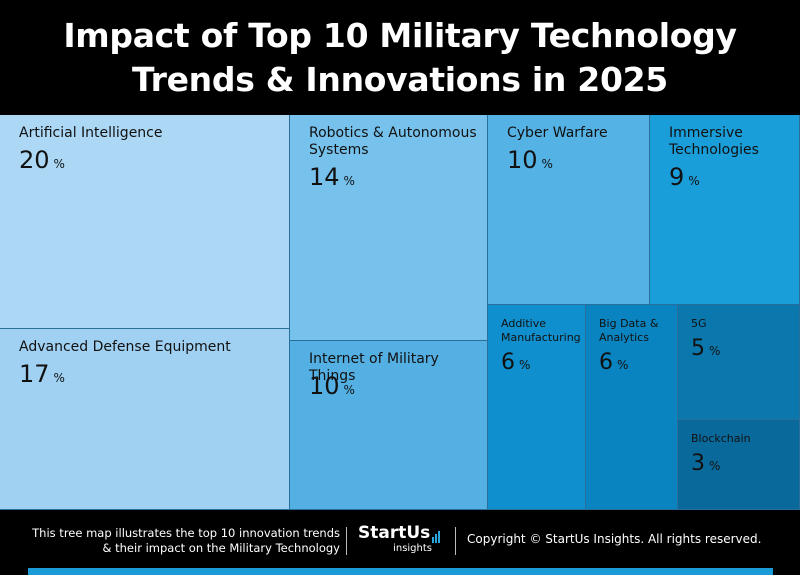 The height and width of the screenshot is (575, 800). I want to click on treemap-cell-label: Additive Manufacturing, so click(541, 330).